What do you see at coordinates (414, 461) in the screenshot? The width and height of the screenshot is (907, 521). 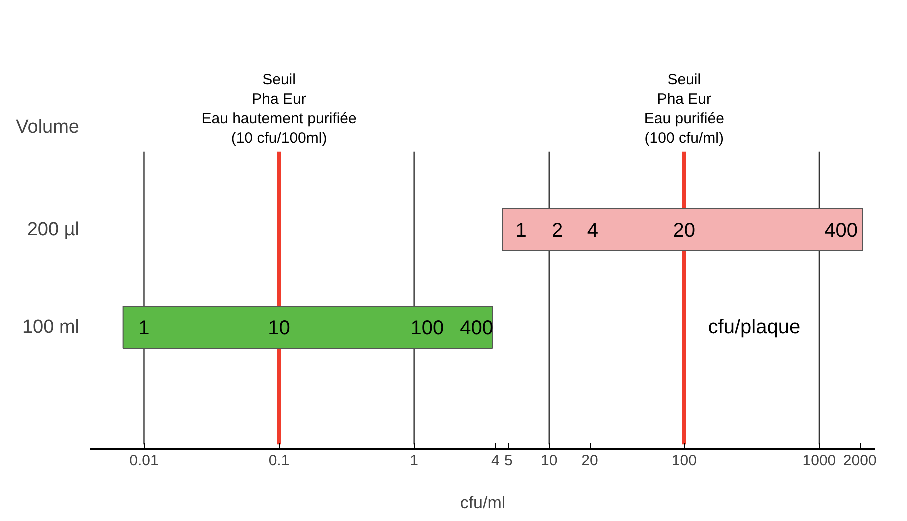 I see `x-tick-label: 1` at bounding box center [414, 461].